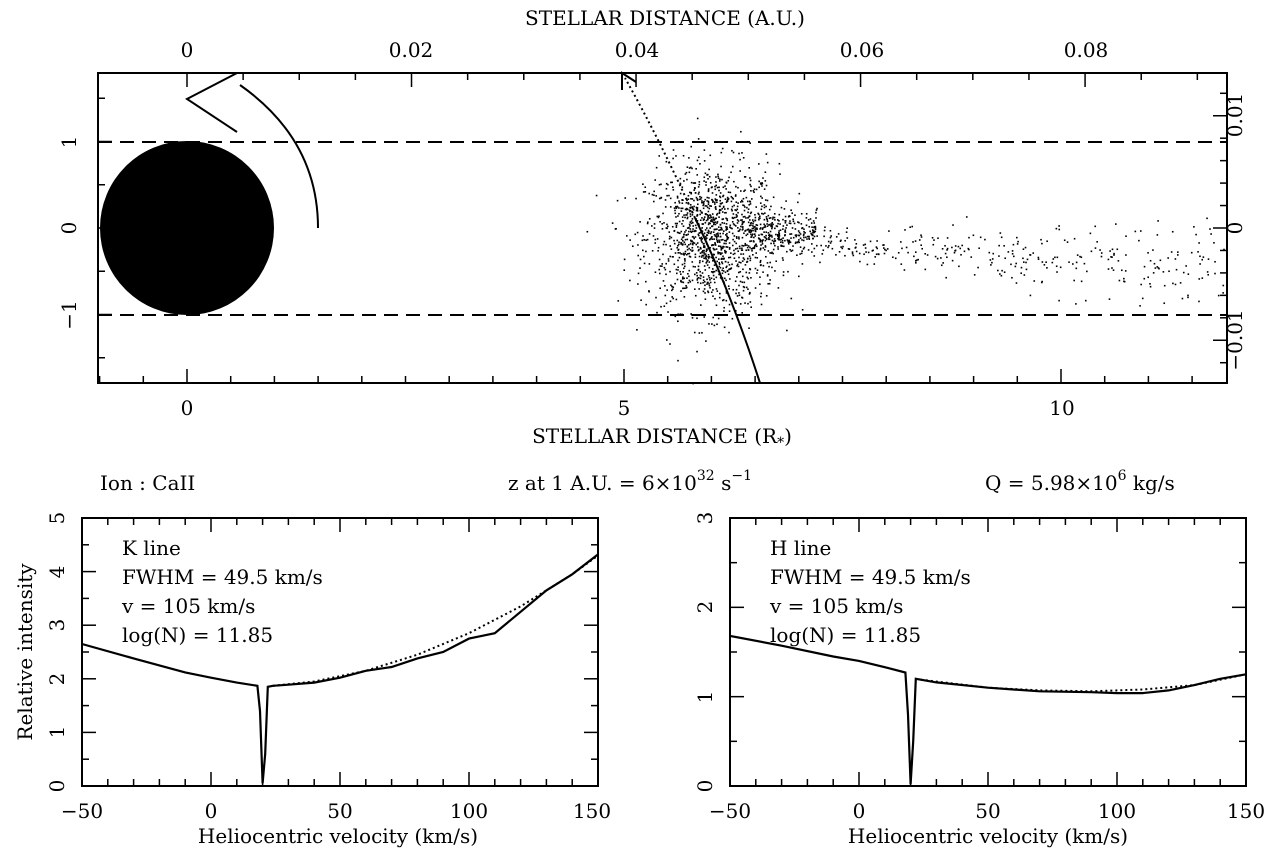 The width and height of the screenshot is (1268, 851). I want to click on k-x-tick-label: 50, so click(339, 811).